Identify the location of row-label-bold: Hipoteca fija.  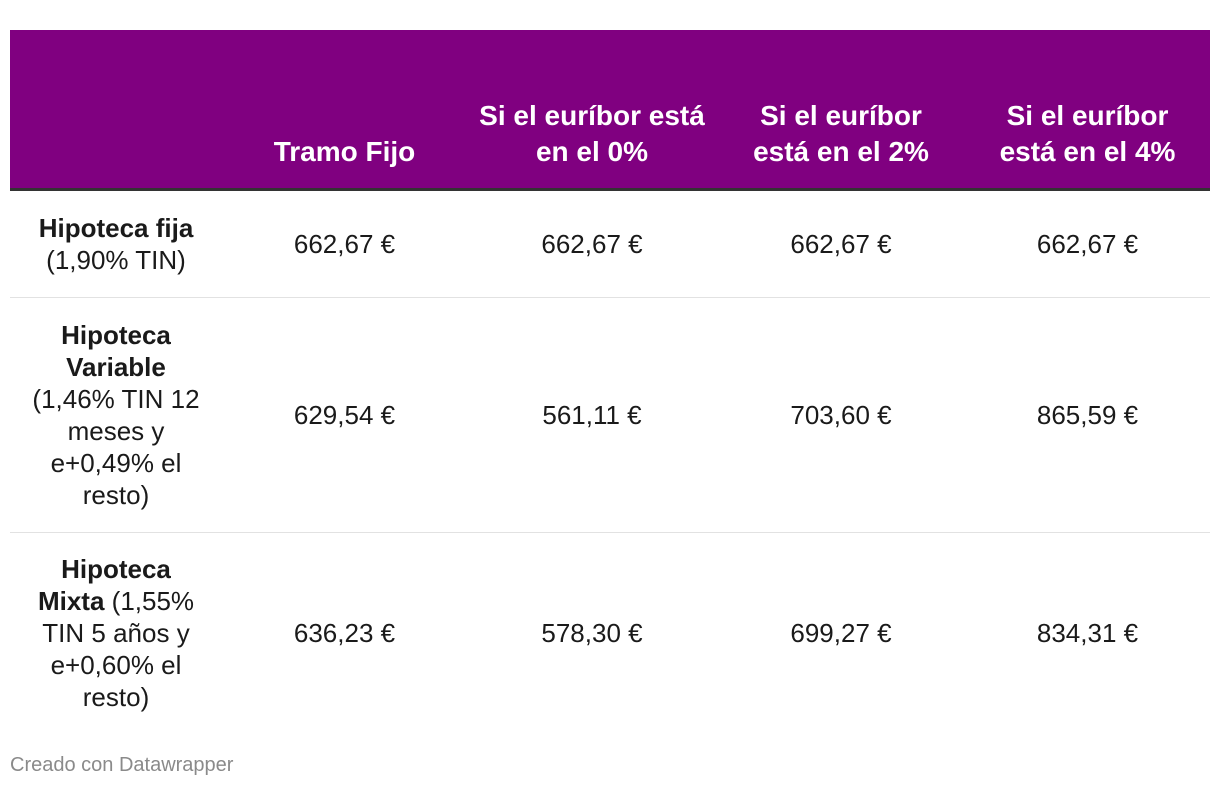
(116, 228).